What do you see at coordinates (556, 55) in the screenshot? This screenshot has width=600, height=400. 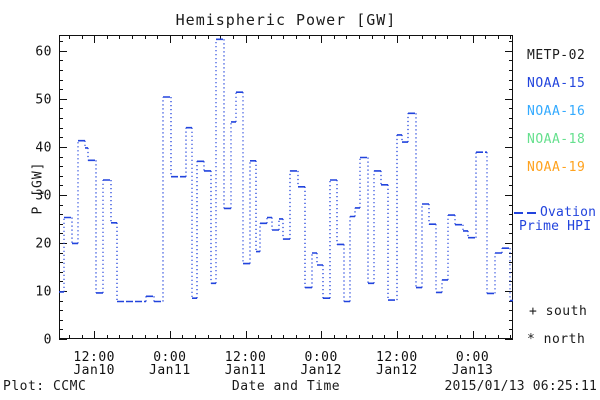 I see `legend-metp-02: METP-02` at bounding box center [556, 55].